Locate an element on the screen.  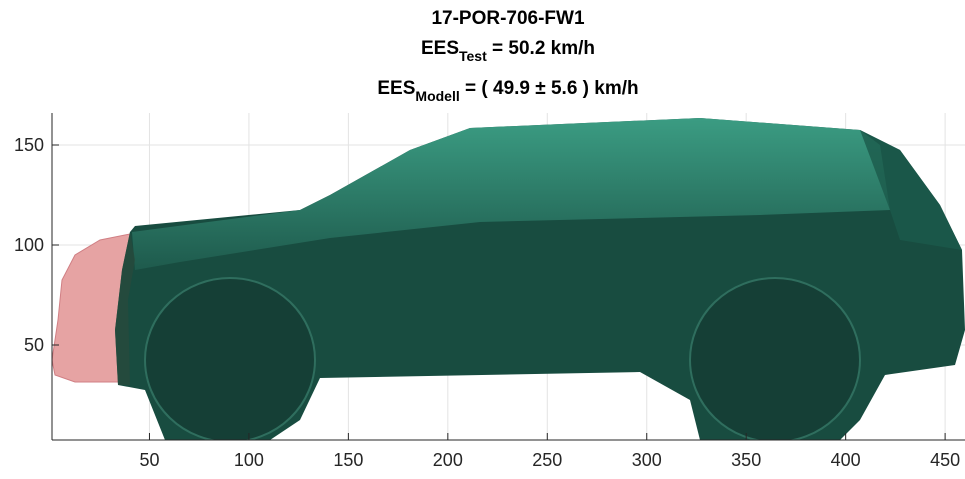
title-sub: Test is located at coordinates (473, 56).